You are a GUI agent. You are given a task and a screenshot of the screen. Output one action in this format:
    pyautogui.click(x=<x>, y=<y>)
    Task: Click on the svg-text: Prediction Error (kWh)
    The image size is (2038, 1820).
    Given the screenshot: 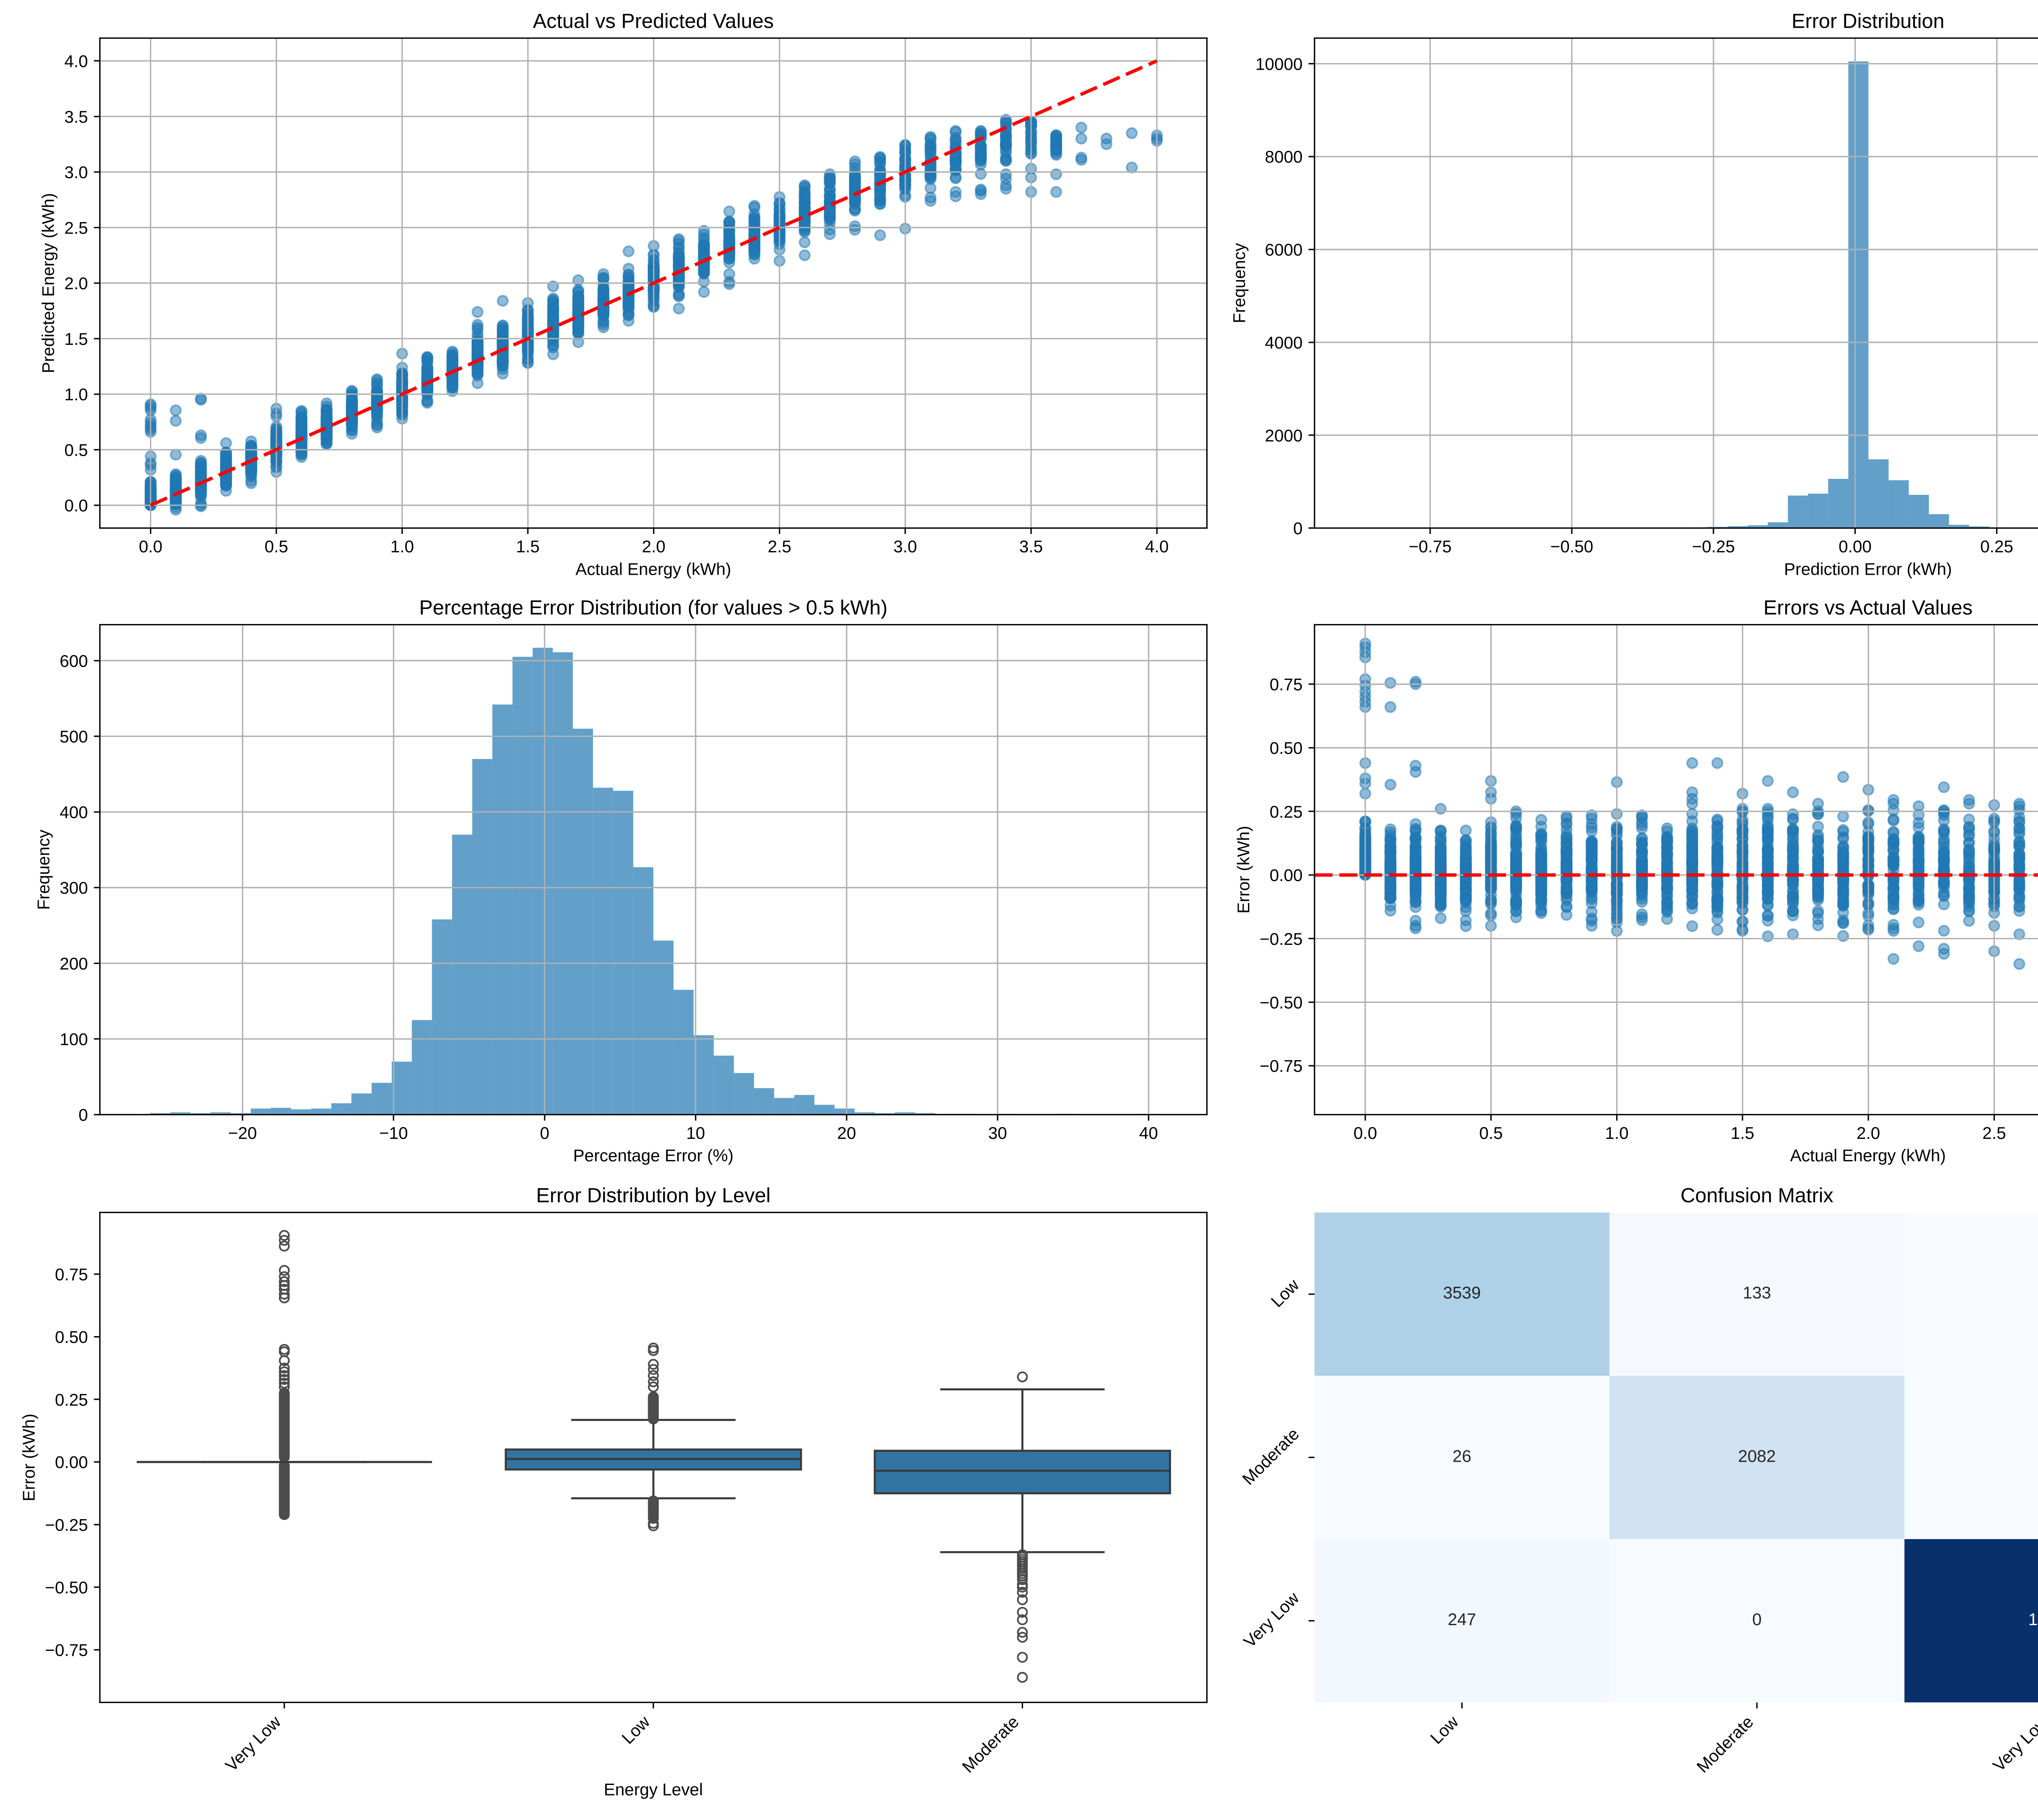 What is the action you would take?
    pyautogui.click(x=1868, y=568)
    